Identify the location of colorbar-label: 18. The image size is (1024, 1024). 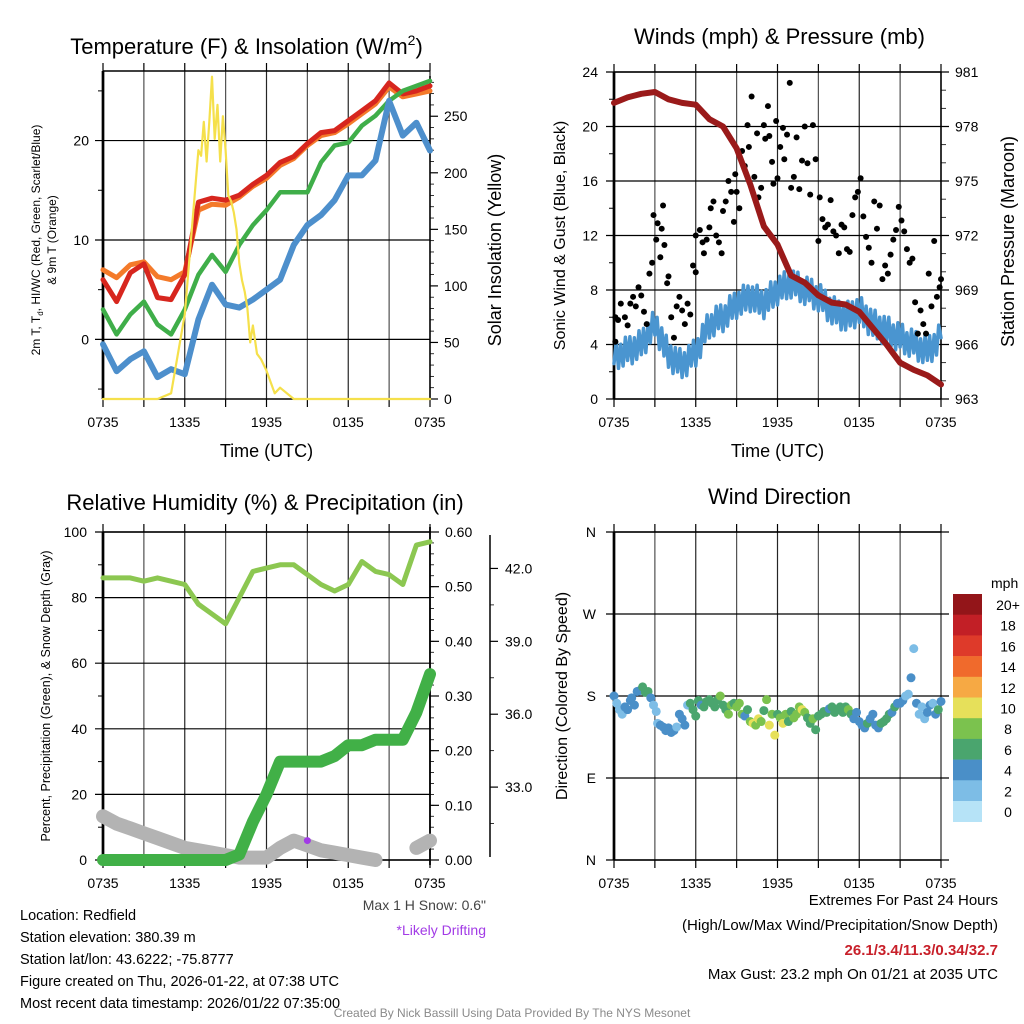
(1008, 626).